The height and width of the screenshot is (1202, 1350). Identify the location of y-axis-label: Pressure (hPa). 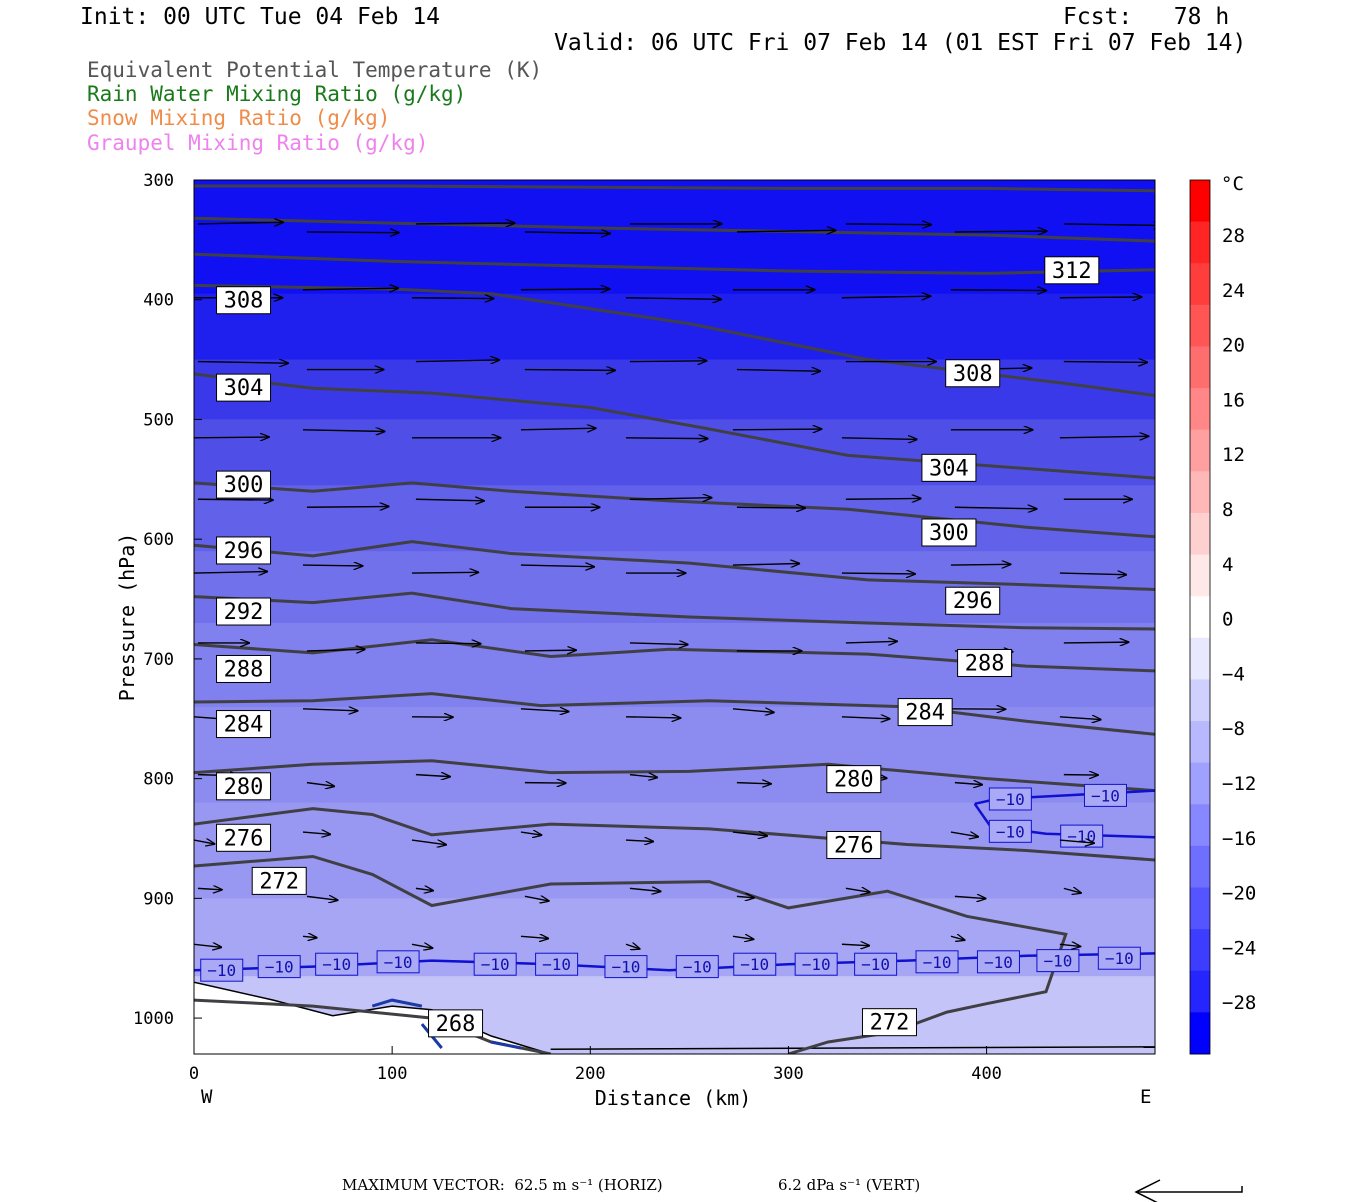
(127, 617).